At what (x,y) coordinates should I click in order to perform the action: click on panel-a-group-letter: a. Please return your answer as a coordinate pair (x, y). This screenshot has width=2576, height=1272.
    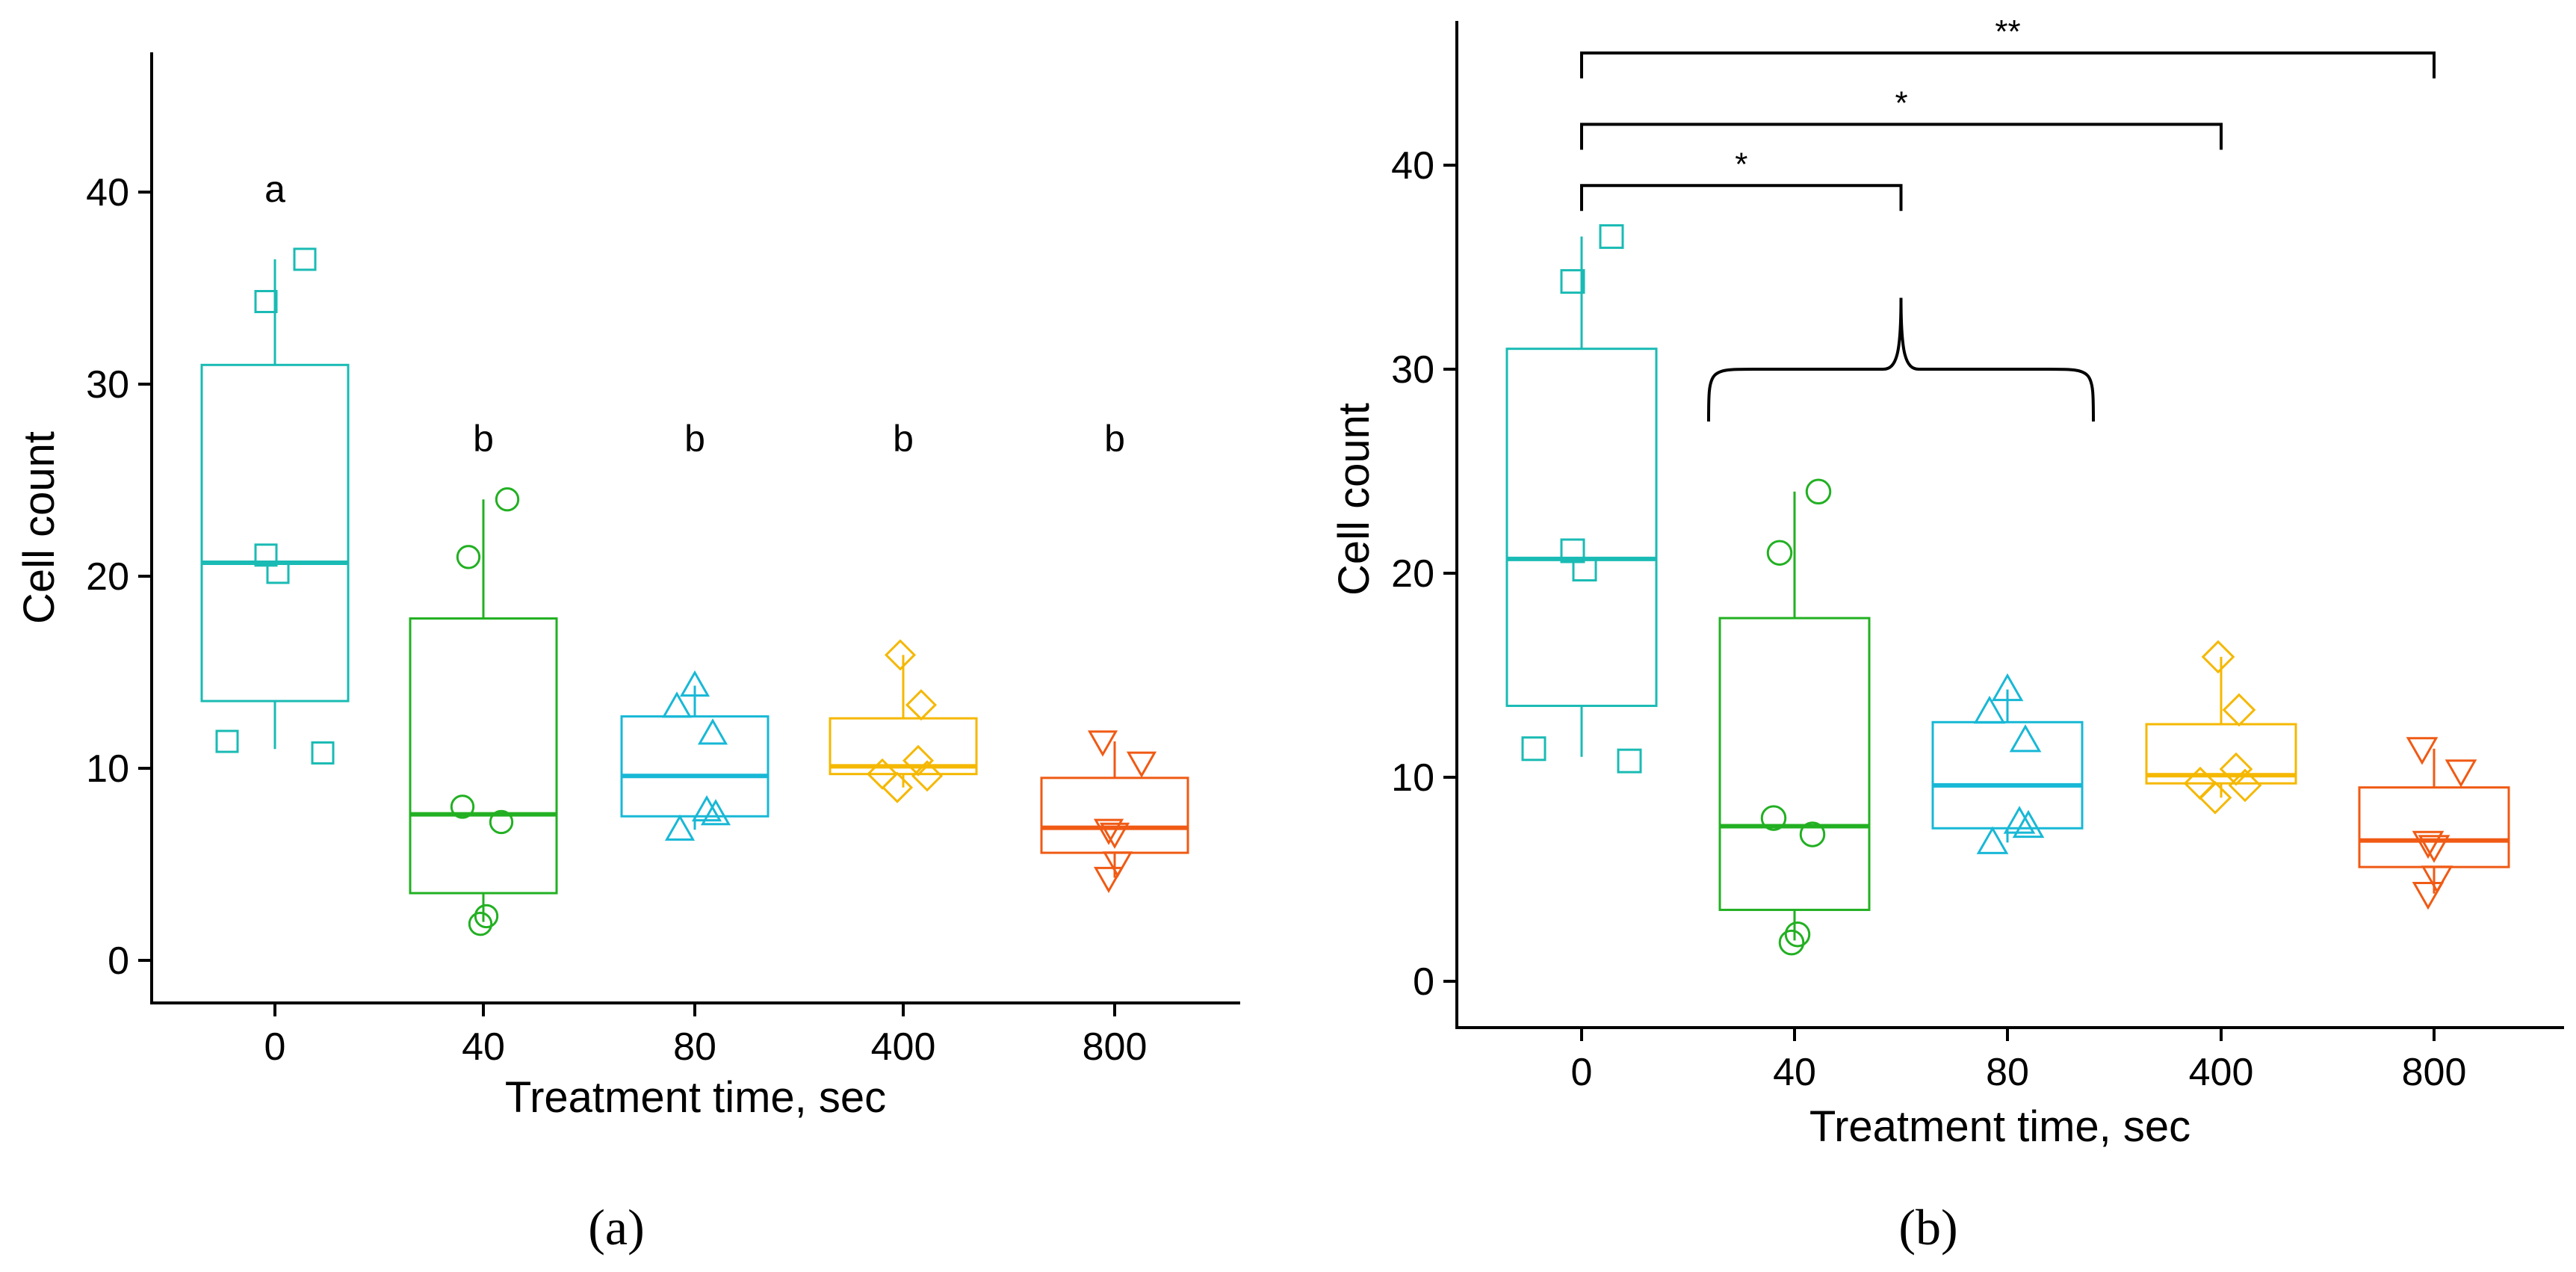
    Looking at the image, I should click on (274, 189).